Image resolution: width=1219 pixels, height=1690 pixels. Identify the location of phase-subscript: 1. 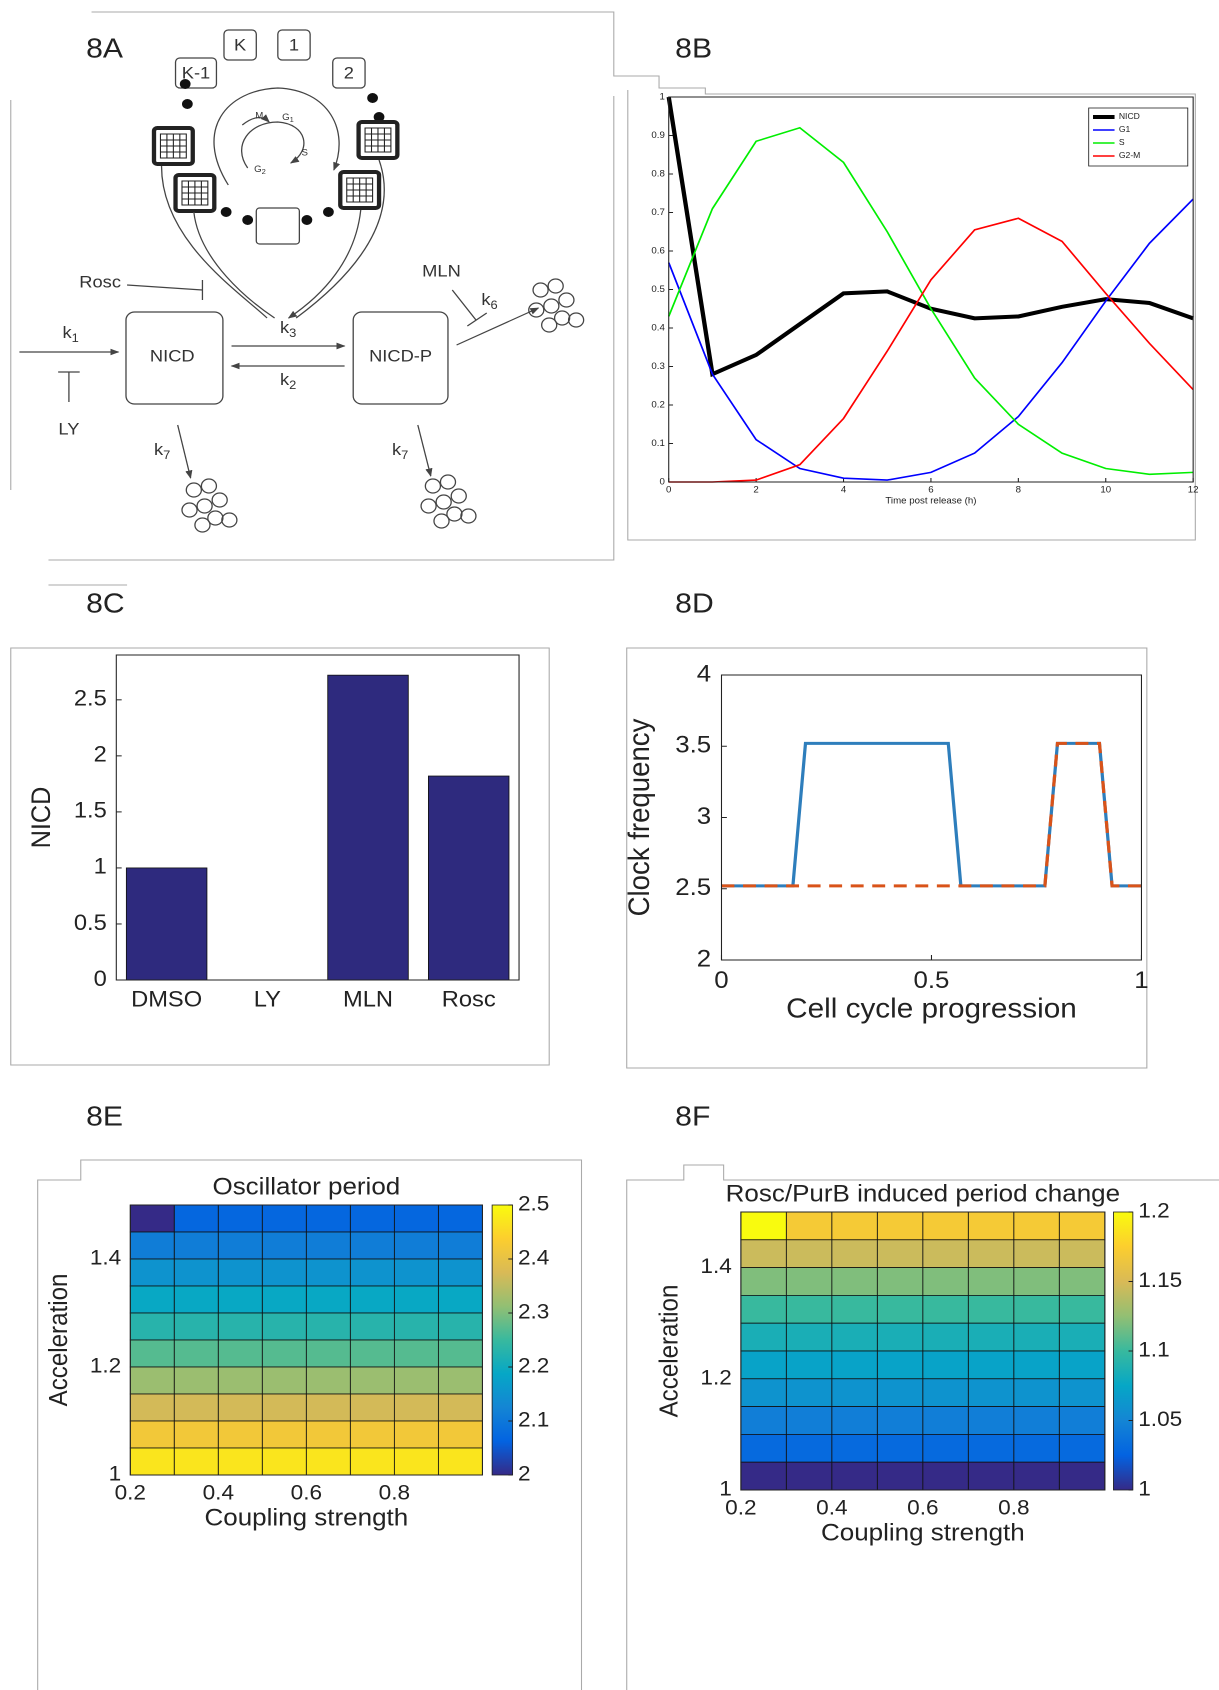
(292, 119).